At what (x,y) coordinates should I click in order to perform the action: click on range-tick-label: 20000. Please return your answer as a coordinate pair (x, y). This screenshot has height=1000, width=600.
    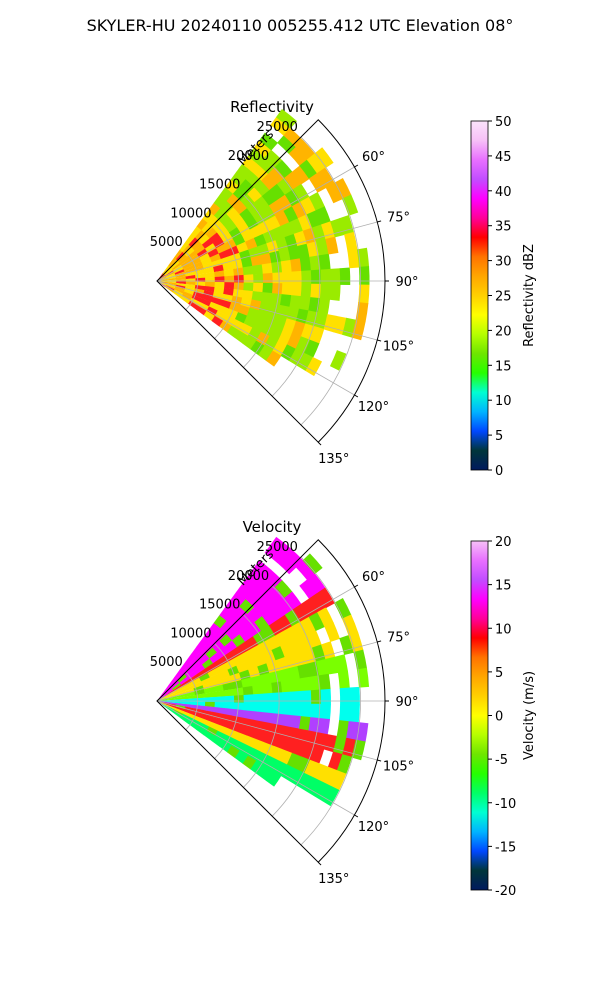
    Looking at the image, I should click on (248, 576).